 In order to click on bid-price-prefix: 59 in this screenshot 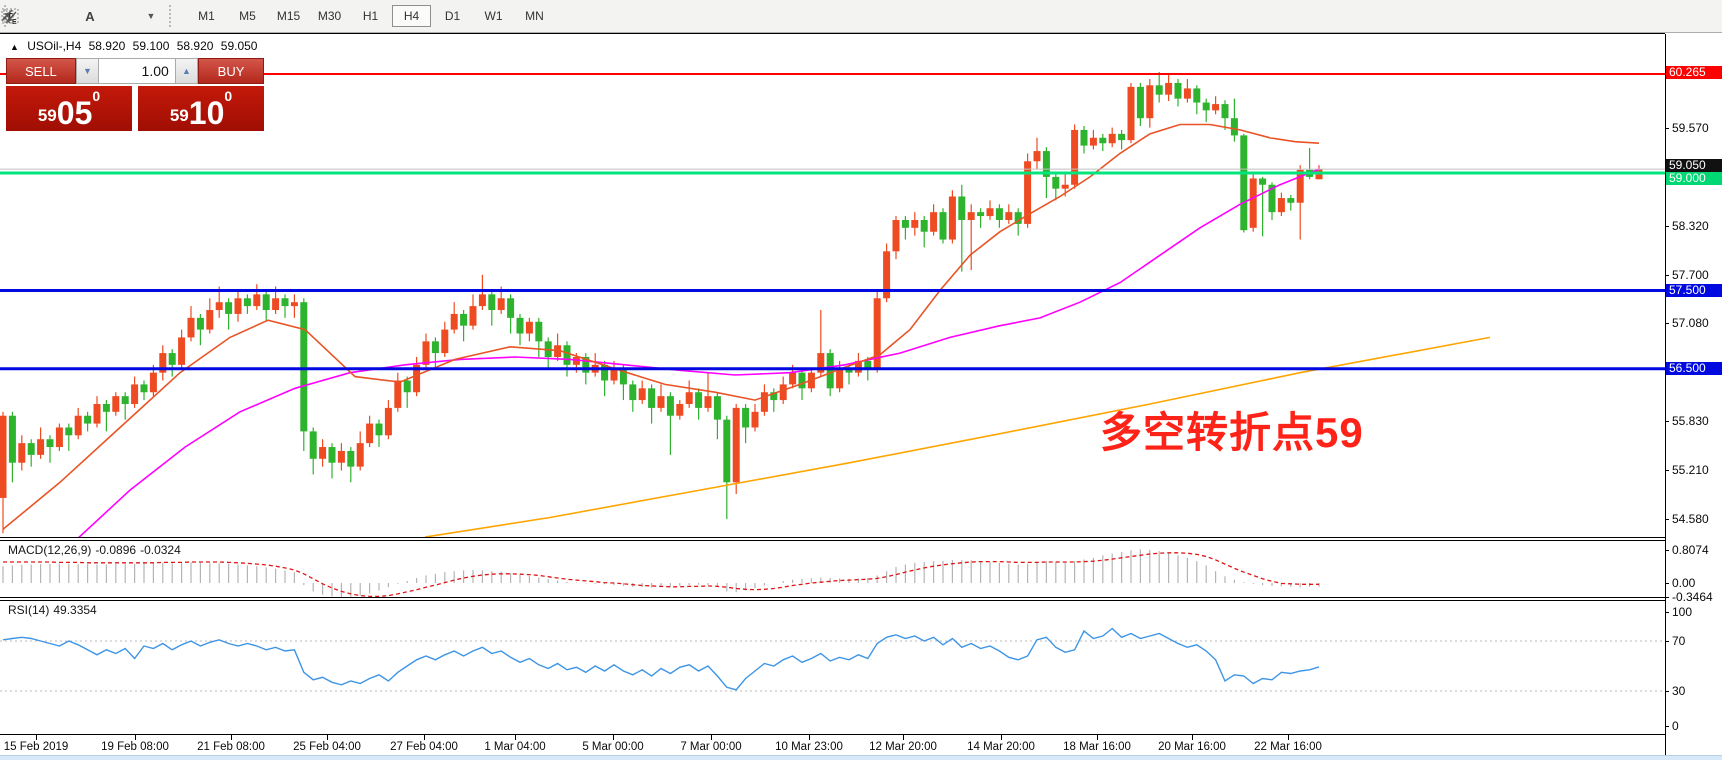, I will do `click(47, 115)`.